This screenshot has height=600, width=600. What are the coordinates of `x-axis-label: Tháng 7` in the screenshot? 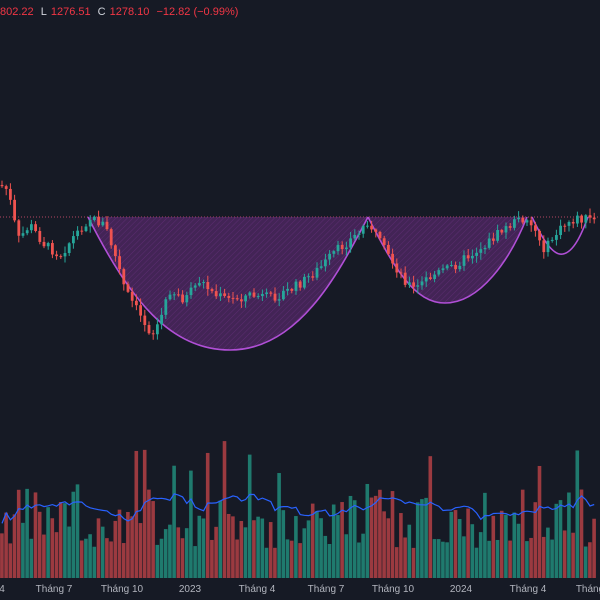 It's located at (326, 589).